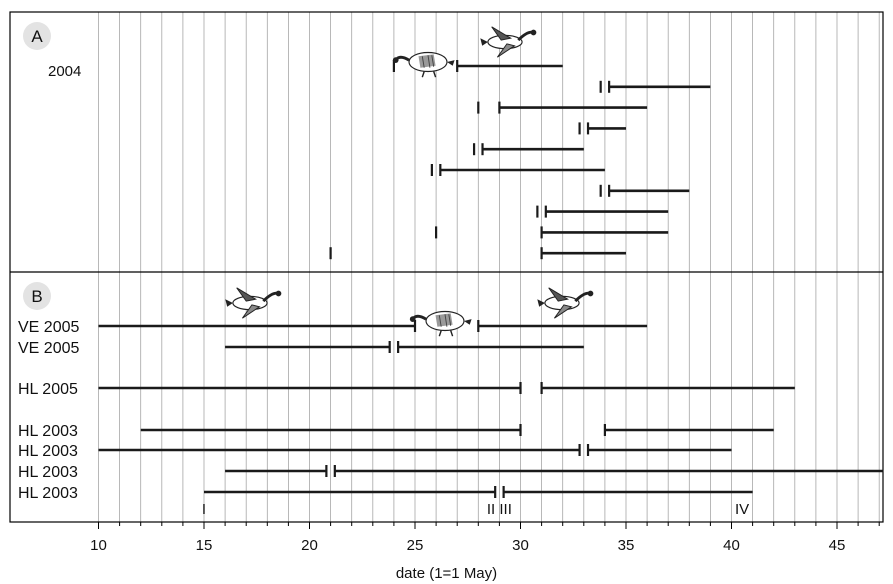 The image size is (893, 584). I want to click on stage-marker: II III, so click(499, 509).